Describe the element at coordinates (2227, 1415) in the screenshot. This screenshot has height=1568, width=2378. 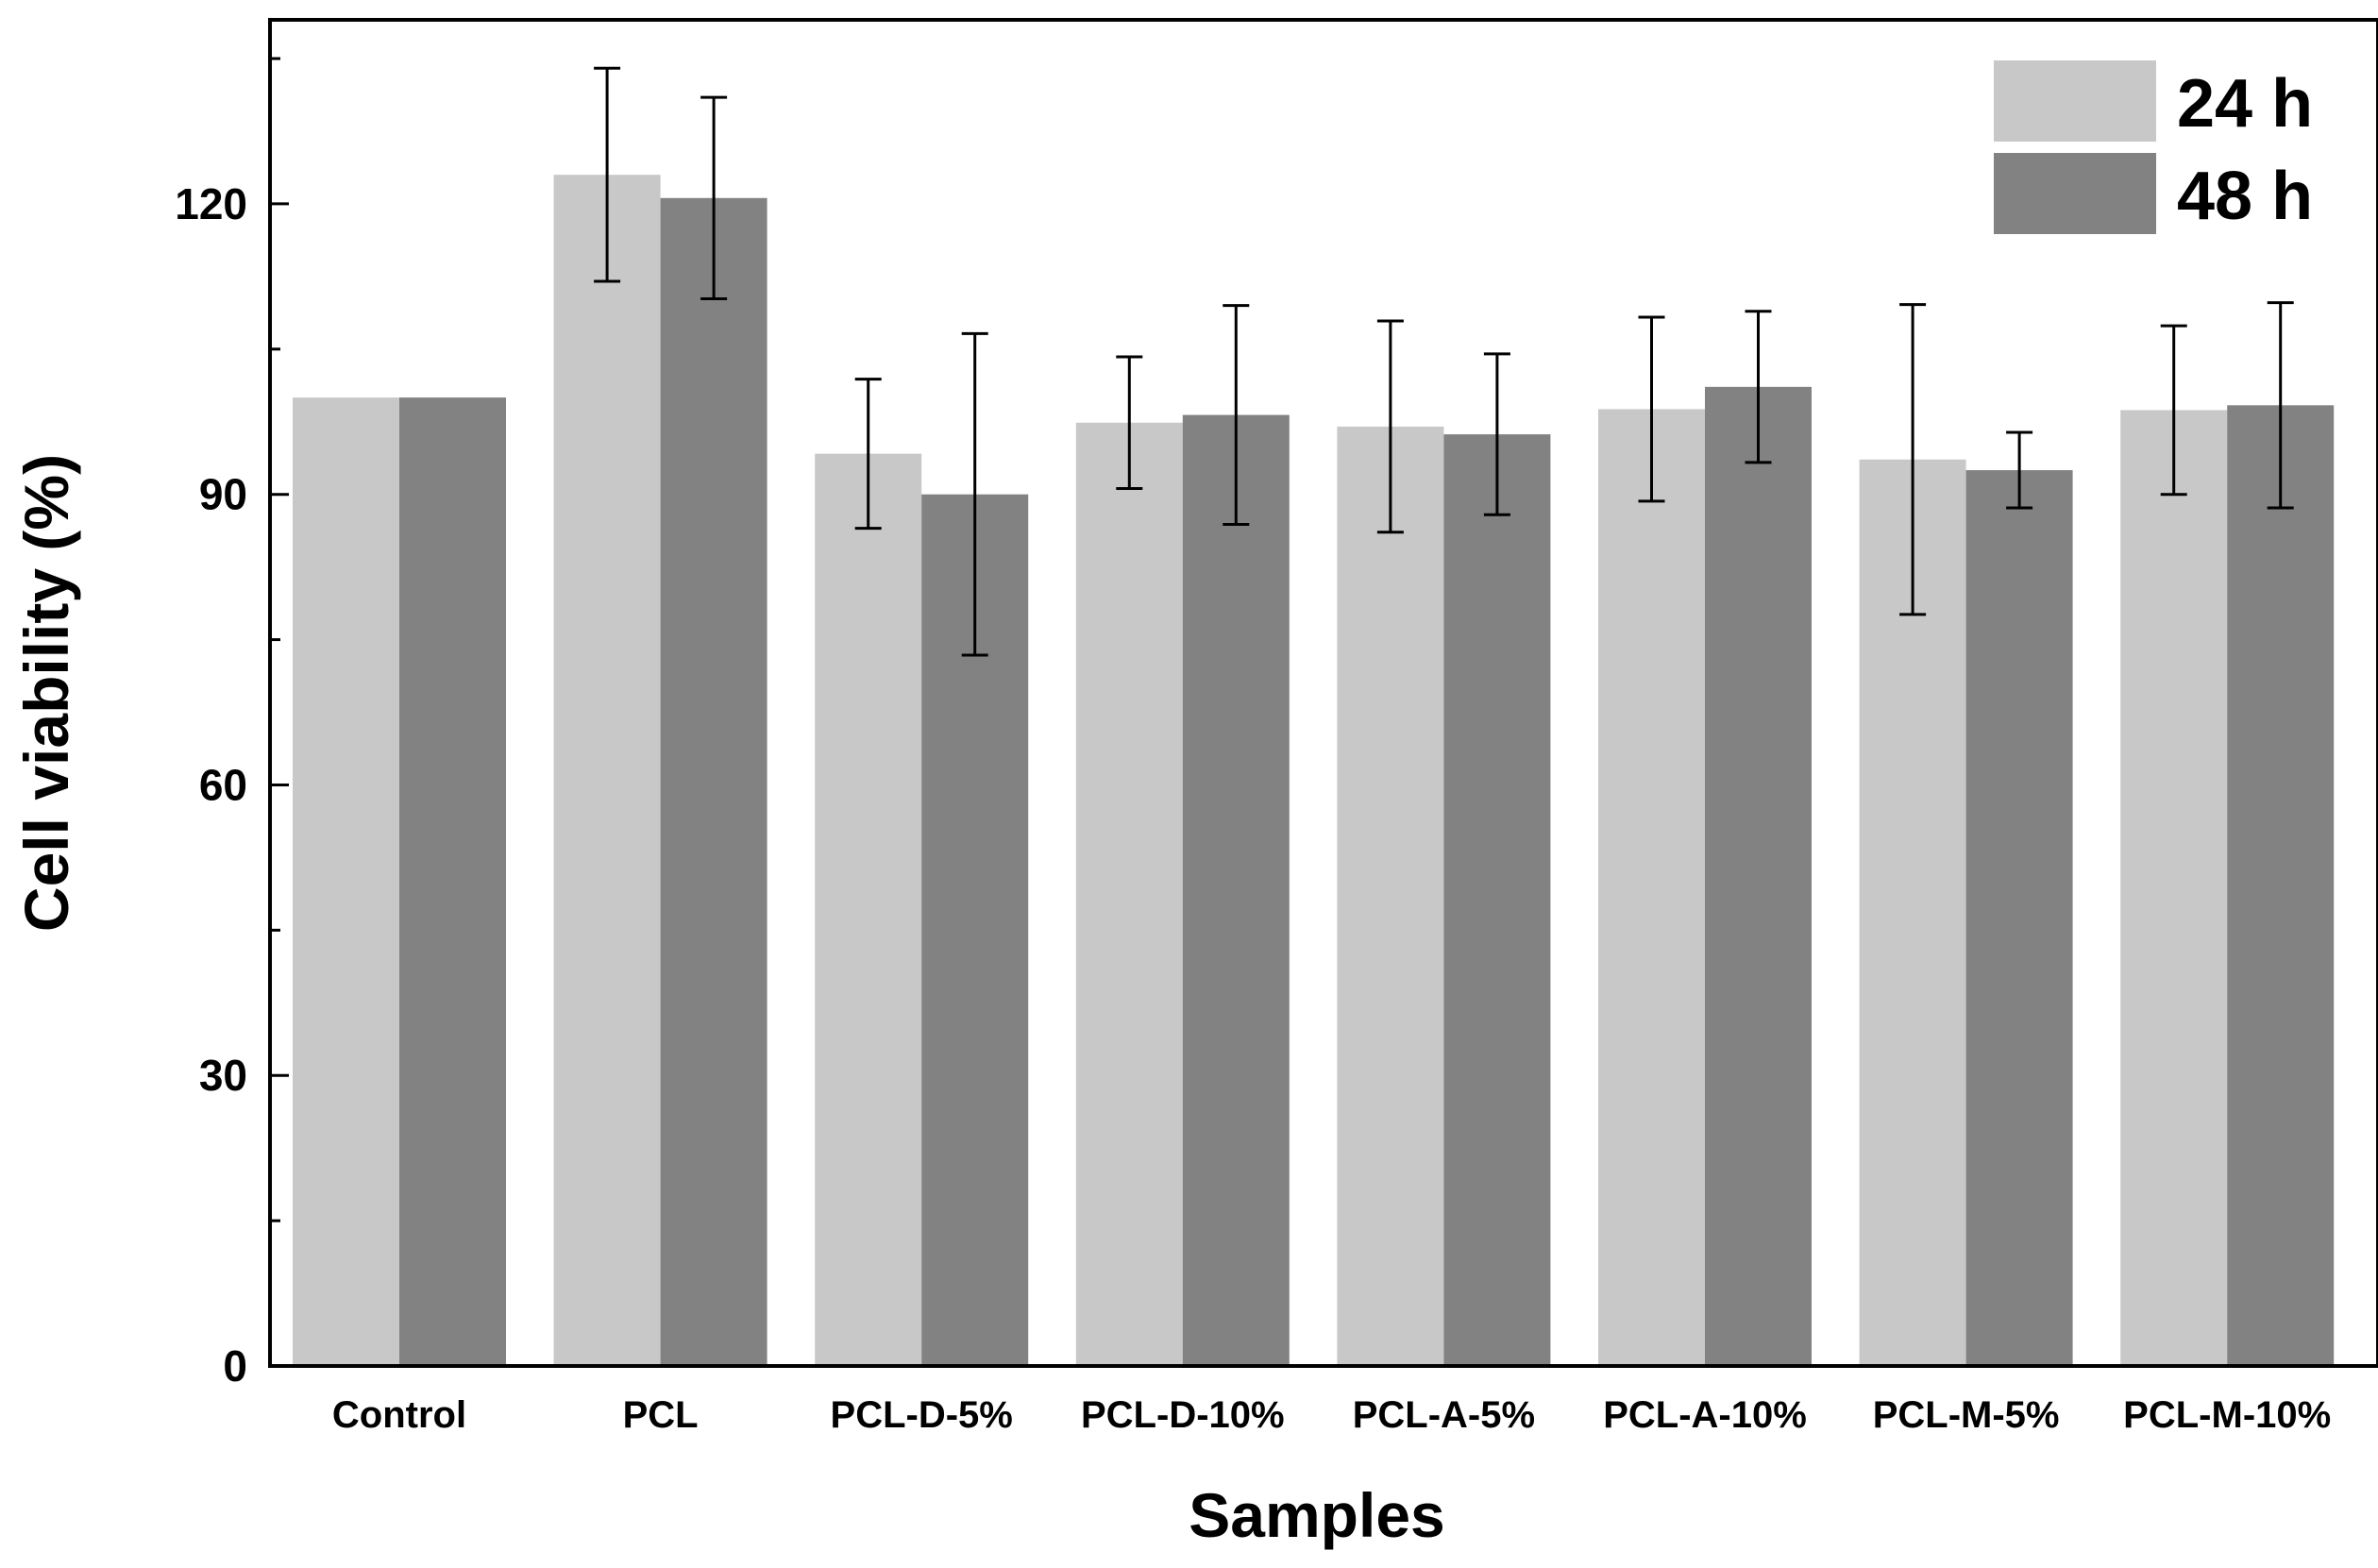
I see `x-tick-label-pcl-m-10-: PCL-M-10%` at that location.